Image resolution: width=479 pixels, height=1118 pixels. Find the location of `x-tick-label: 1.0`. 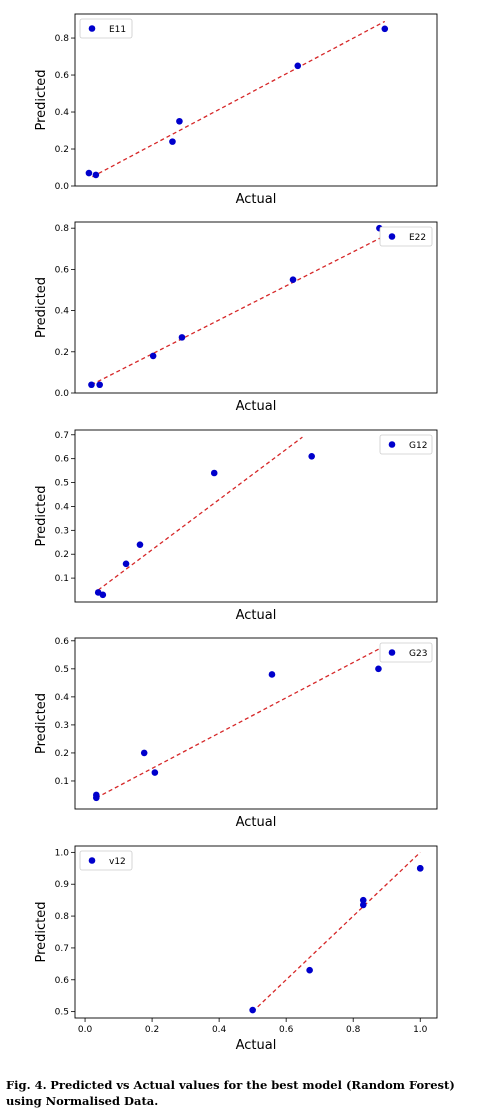

x-tick-label: 1.0 is located at coordinates (420, 1030).